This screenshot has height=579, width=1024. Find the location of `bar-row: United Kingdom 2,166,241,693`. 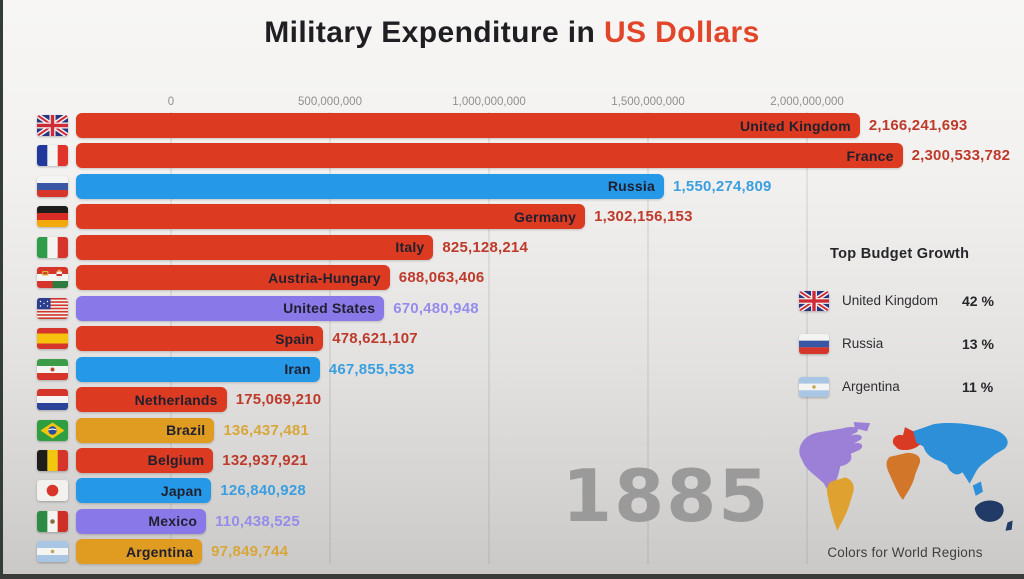

bar-row: United Kingdom 2,166,241,693 is located at coordinates (512, 125).